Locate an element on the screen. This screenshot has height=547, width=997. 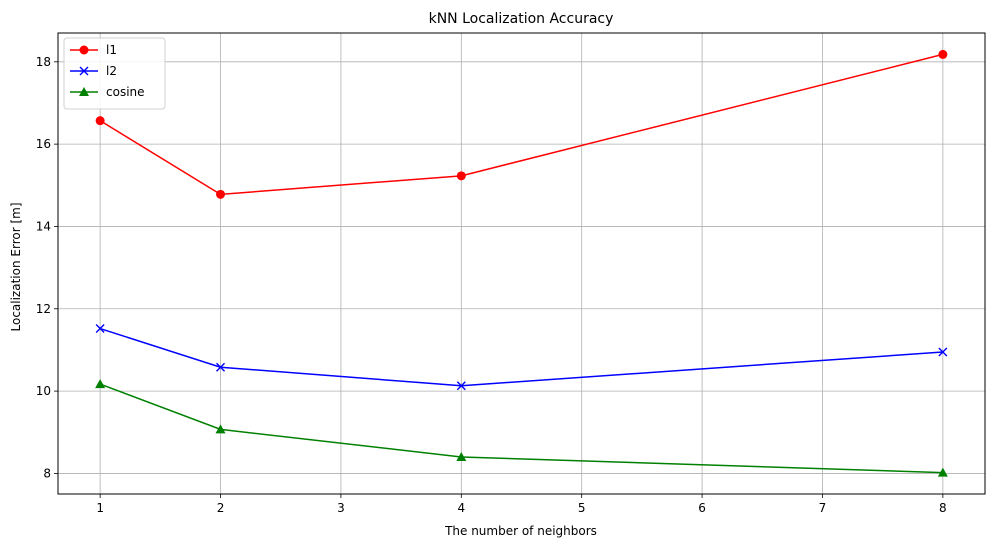
x-tick-label: 5 is located at coordinates (582, 508).